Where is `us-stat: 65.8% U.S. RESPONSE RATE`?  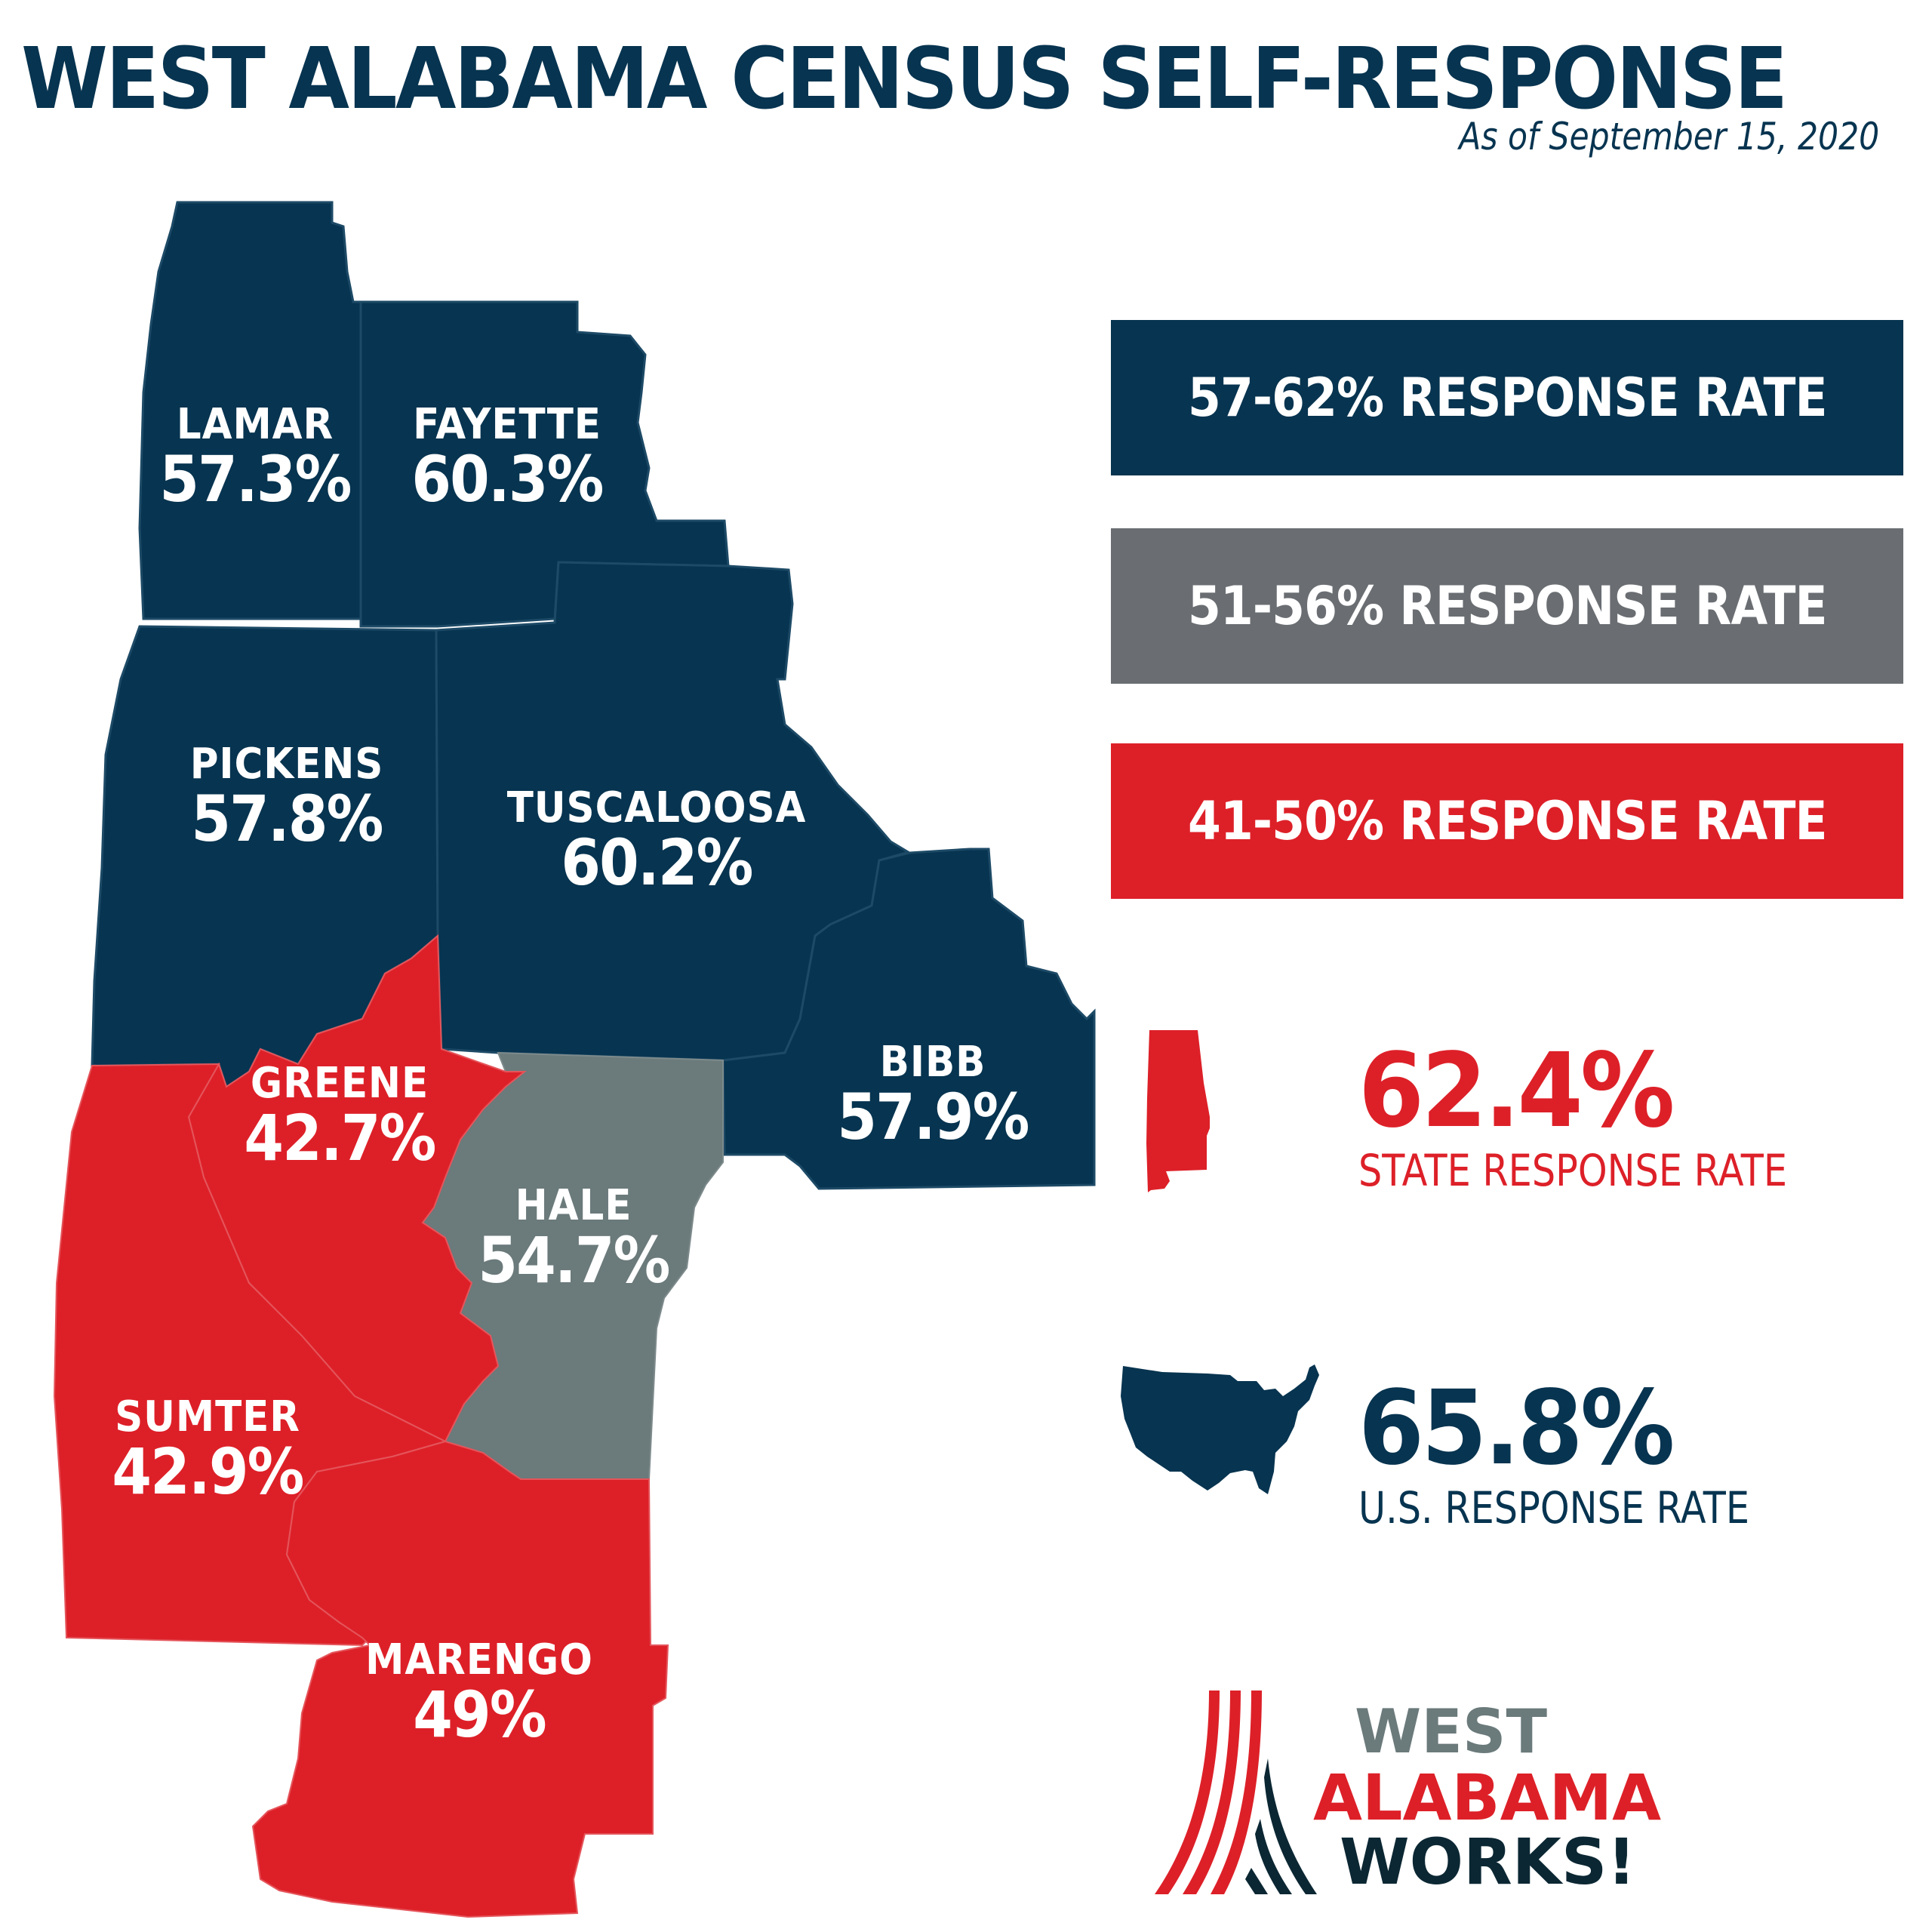 us-stat: 65.8% U.S. RESPONSE RATE is located at coordinates (1588, 1453).